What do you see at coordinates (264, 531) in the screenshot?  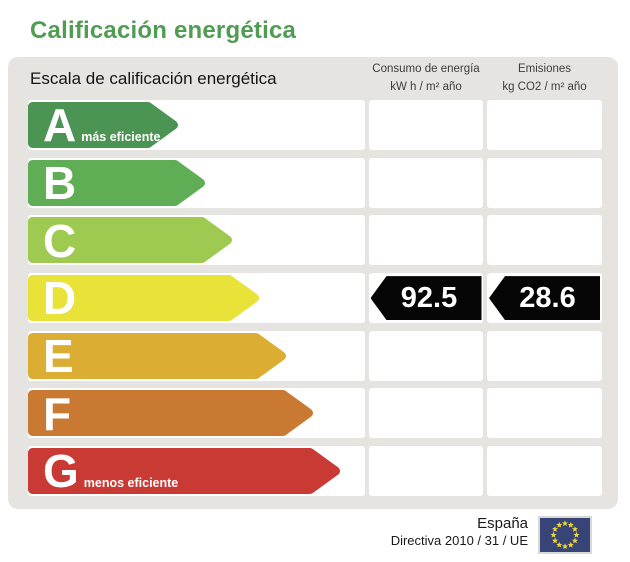 I see `footer-text: España Directiva 2010 / 31 / UE` at bounding box center [264, 531].